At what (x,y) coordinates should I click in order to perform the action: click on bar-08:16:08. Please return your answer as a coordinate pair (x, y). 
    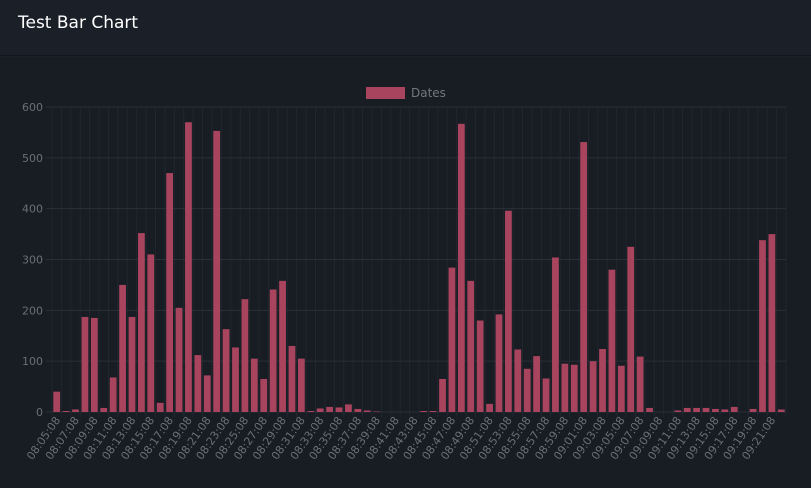
    Looking at the image, I should click on (160, 407).